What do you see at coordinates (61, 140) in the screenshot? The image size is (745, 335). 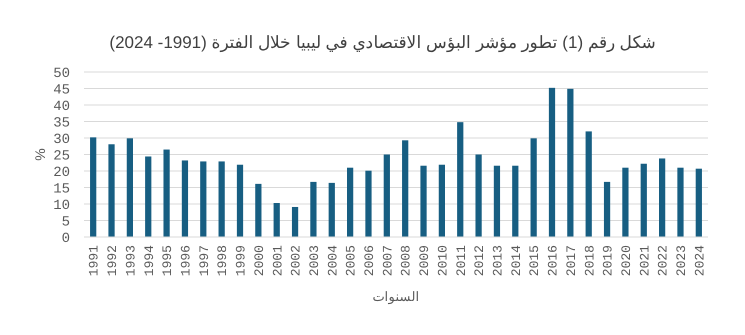 I see `y-tick-label: 30` at bounding box center [61, 140].